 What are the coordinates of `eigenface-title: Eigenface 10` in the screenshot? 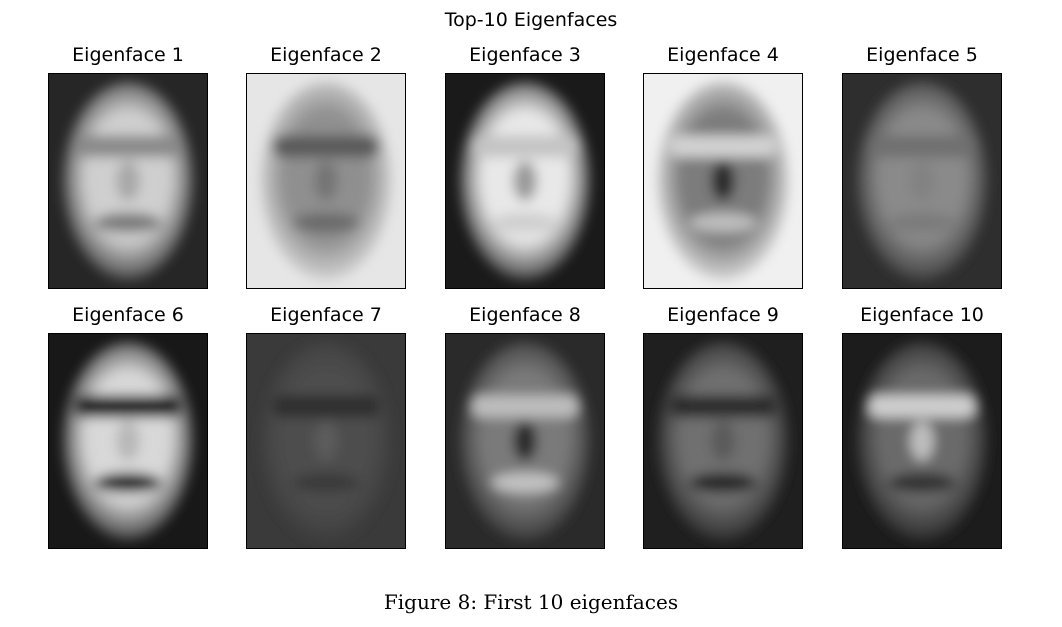 It's located at (922, 315).